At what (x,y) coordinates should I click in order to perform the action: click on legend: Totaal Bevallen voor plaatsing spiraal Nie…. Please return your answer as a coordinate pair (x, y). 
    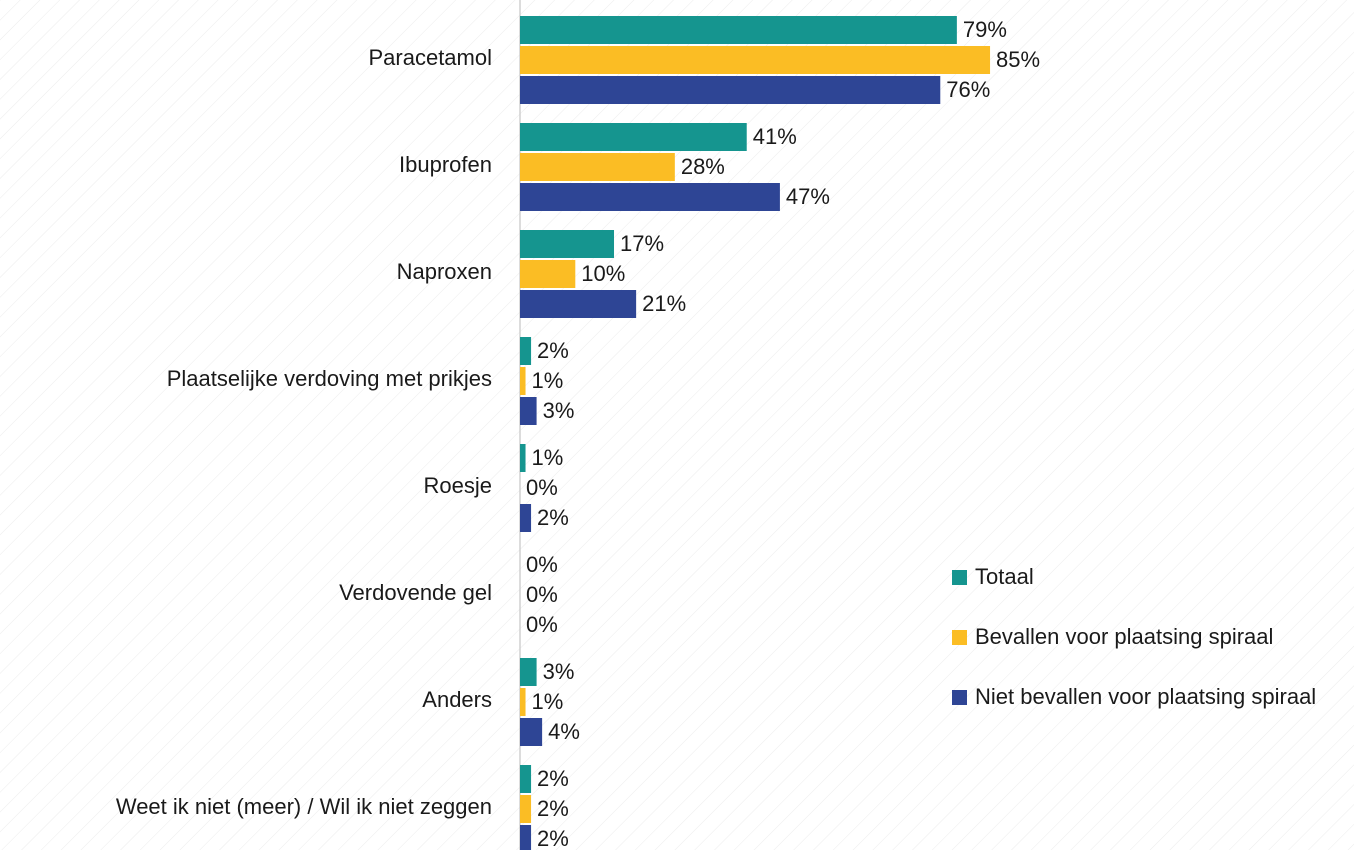
    Looking at the image, I should click on (1152, 652).